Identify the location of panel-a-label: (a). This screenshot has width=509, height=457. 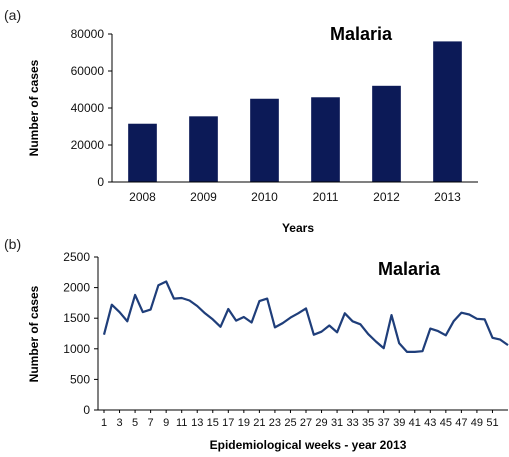
(12, 15).